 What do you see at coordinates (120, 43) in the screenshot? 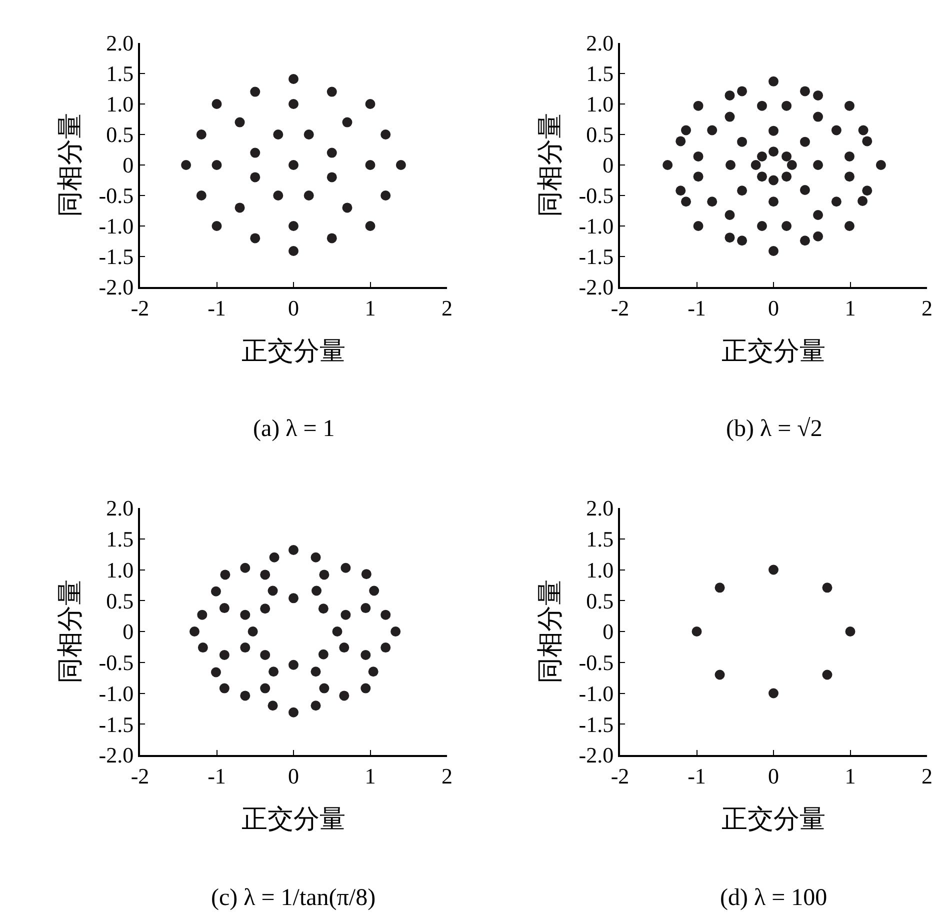
I see `y-tick-label: 2.0` at bounding box center [120, 43].